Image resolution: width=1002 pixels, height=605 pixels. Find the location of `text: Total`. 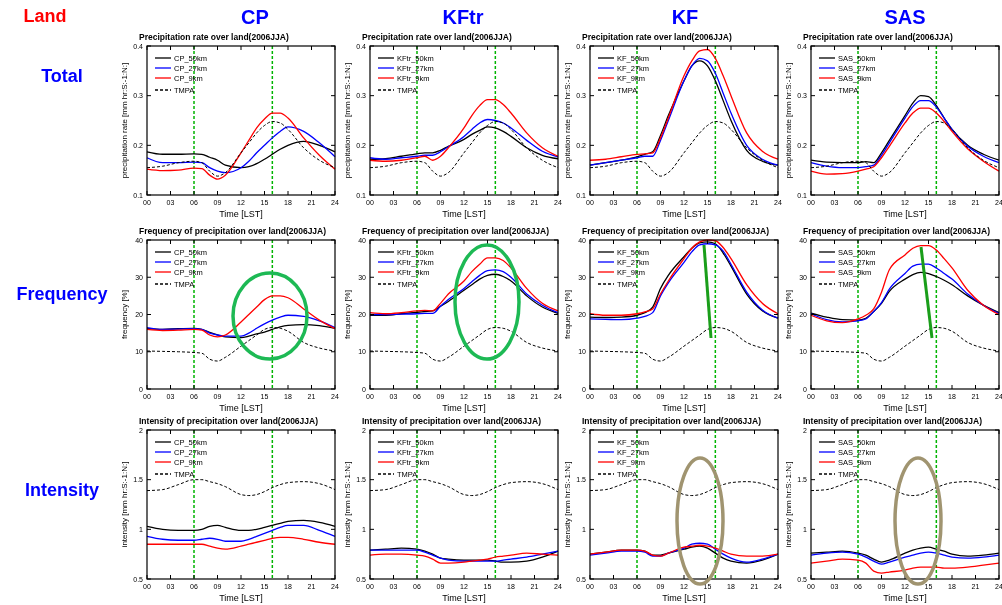

text: Total is located at coordinates (62, 76).